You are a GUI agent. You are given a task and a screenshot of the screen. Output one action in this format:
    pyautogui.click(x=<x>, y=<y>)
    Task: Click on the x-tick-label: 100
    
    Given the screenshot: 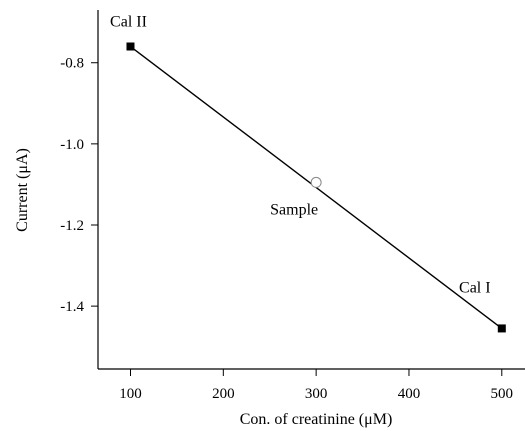 What is the action you would take?
    pyautogui.click(x=130, y=394)
    